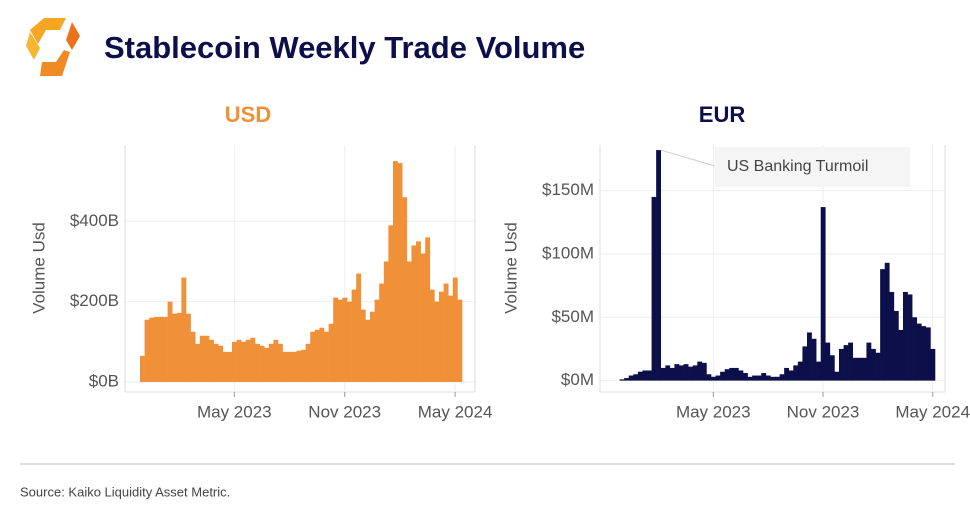 Image resolution: width=970 pixels, height=514 pixels. Describe the element at coordinates (577, 379) in the screenshot. I see `y-tick-label: $0M` at that location.